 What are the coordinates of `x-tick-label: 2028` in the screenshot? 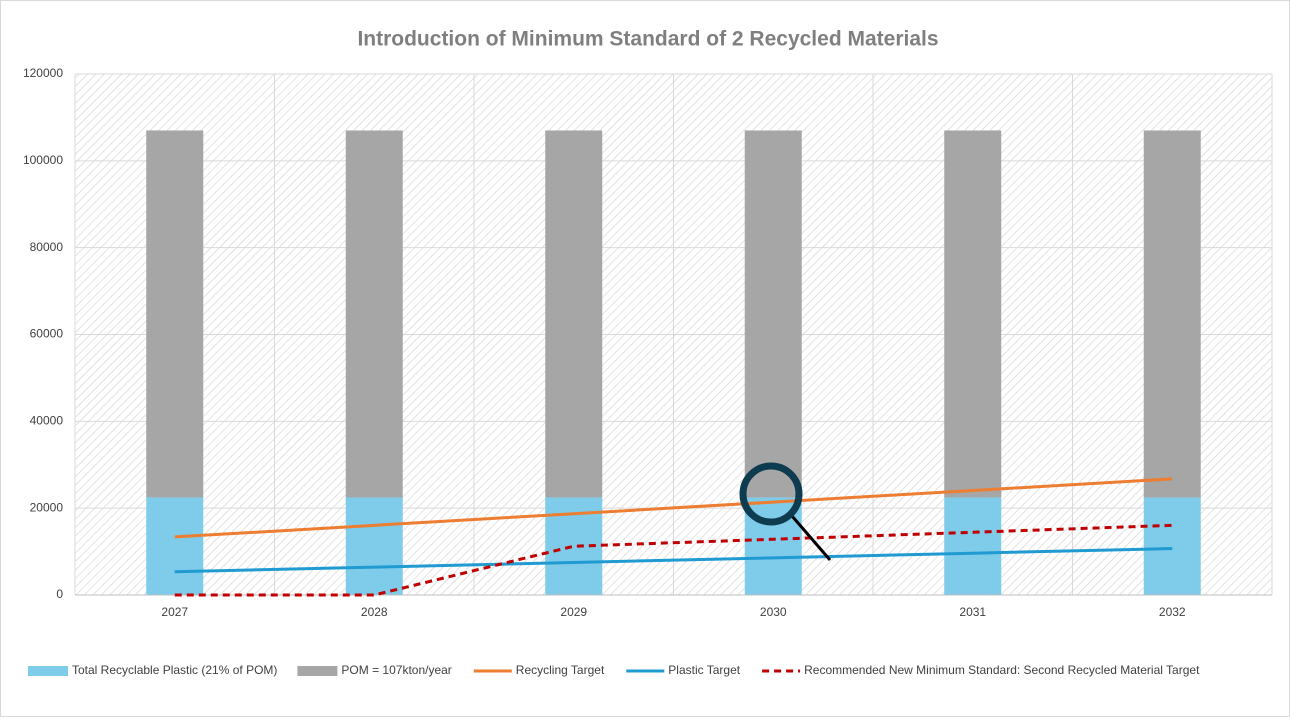 It's located at (374, 612).